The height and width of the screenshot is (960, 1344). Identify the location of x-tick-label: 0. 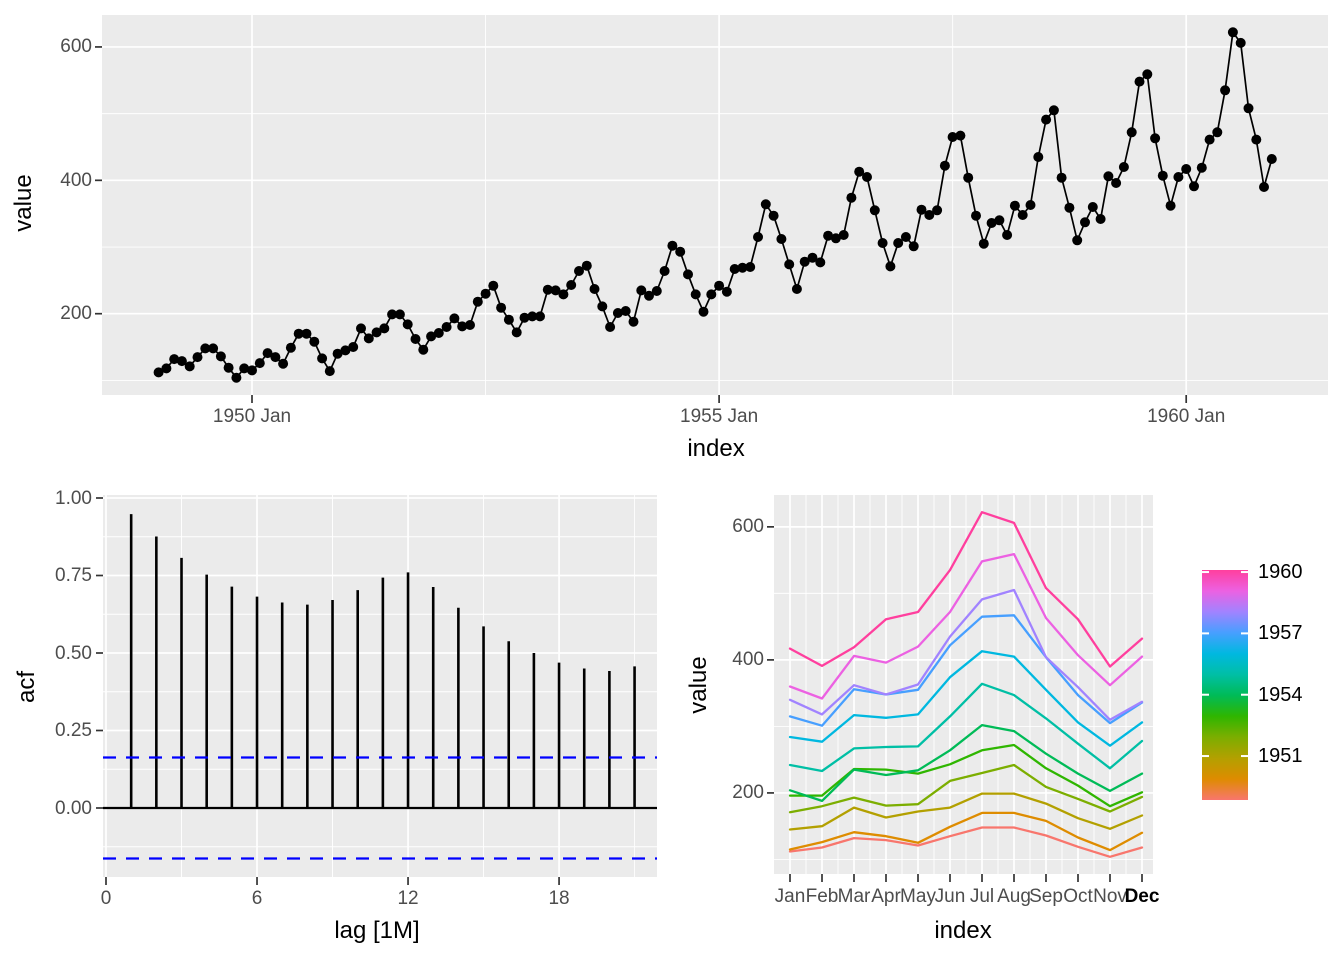
(106, 898).